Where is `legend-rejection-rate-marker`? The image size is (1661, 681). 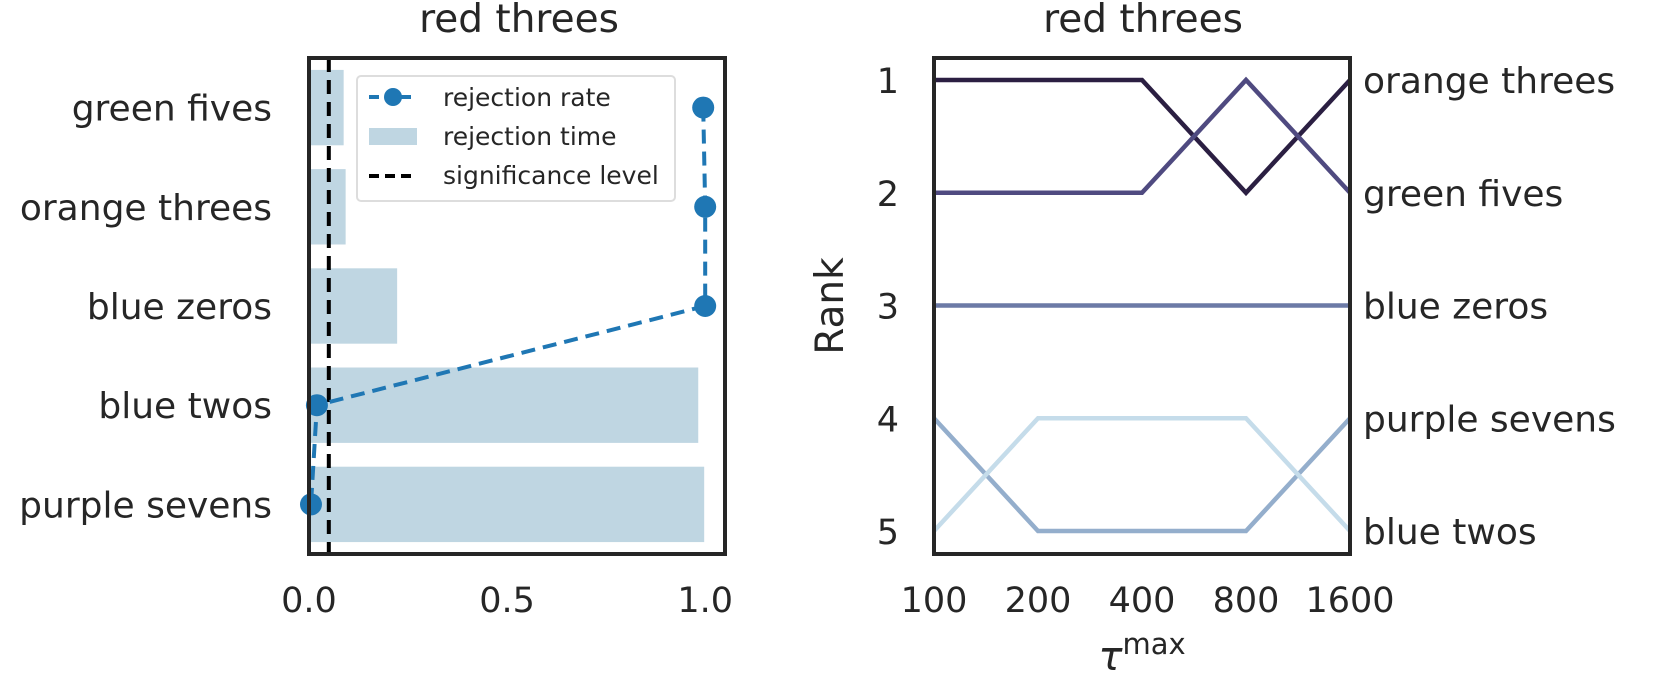 legend-rejection-rate-marker is located at coordinates (393, 97).